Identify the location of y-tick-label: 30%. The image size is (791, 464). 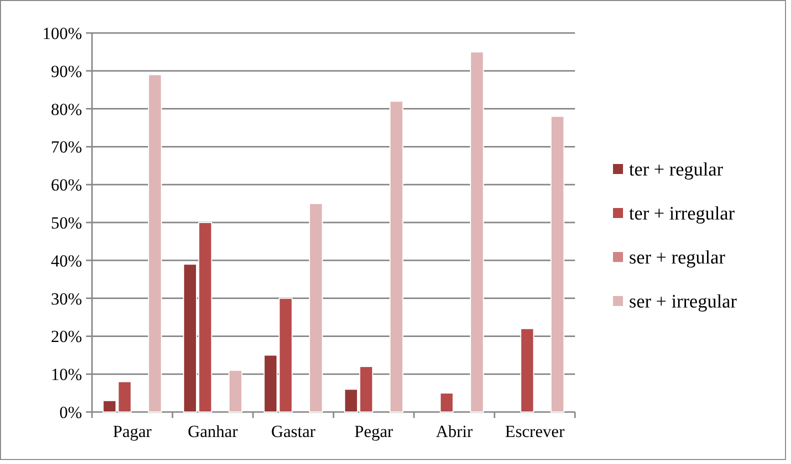
(66, 298).